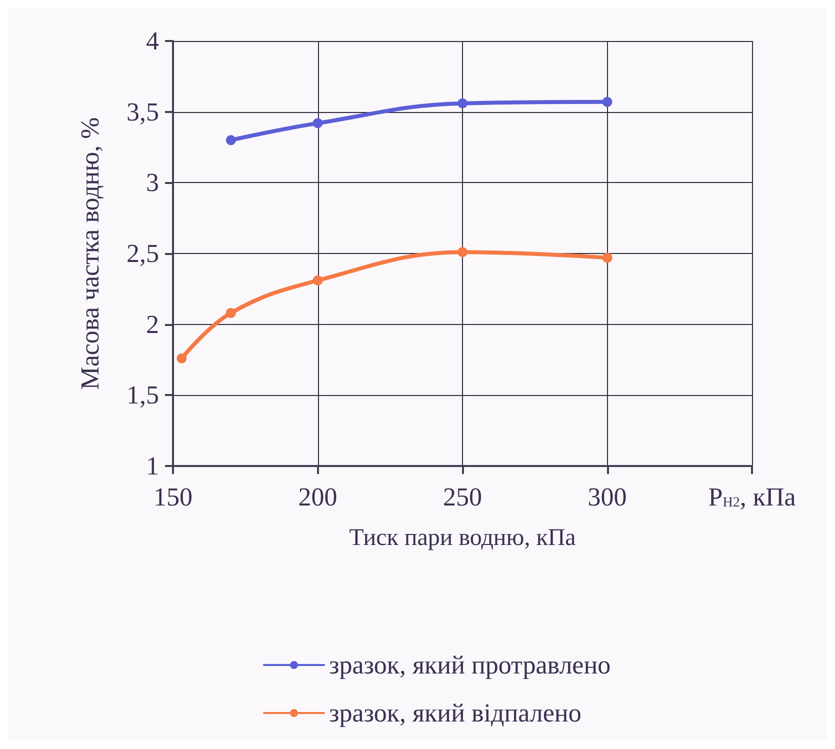 Image resolution: width=835 pixels, height=749 pixels. I want to click on y-tick-label: 2, so click(152, 324).